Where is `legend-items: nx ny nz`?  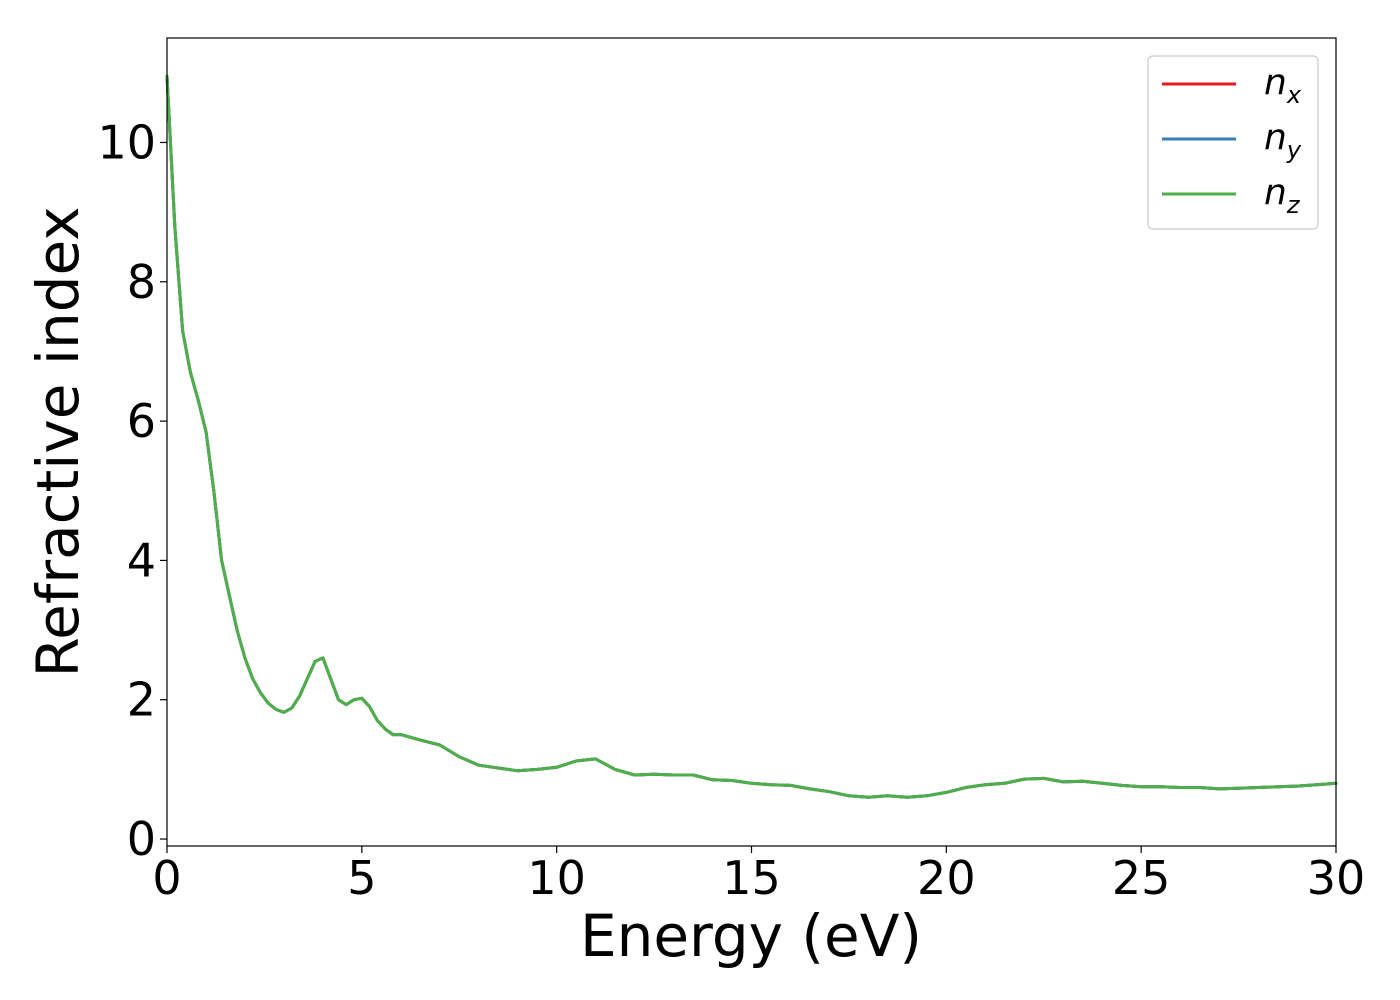 legend-items: nx ny nz is located at coordinates (1232, 140).